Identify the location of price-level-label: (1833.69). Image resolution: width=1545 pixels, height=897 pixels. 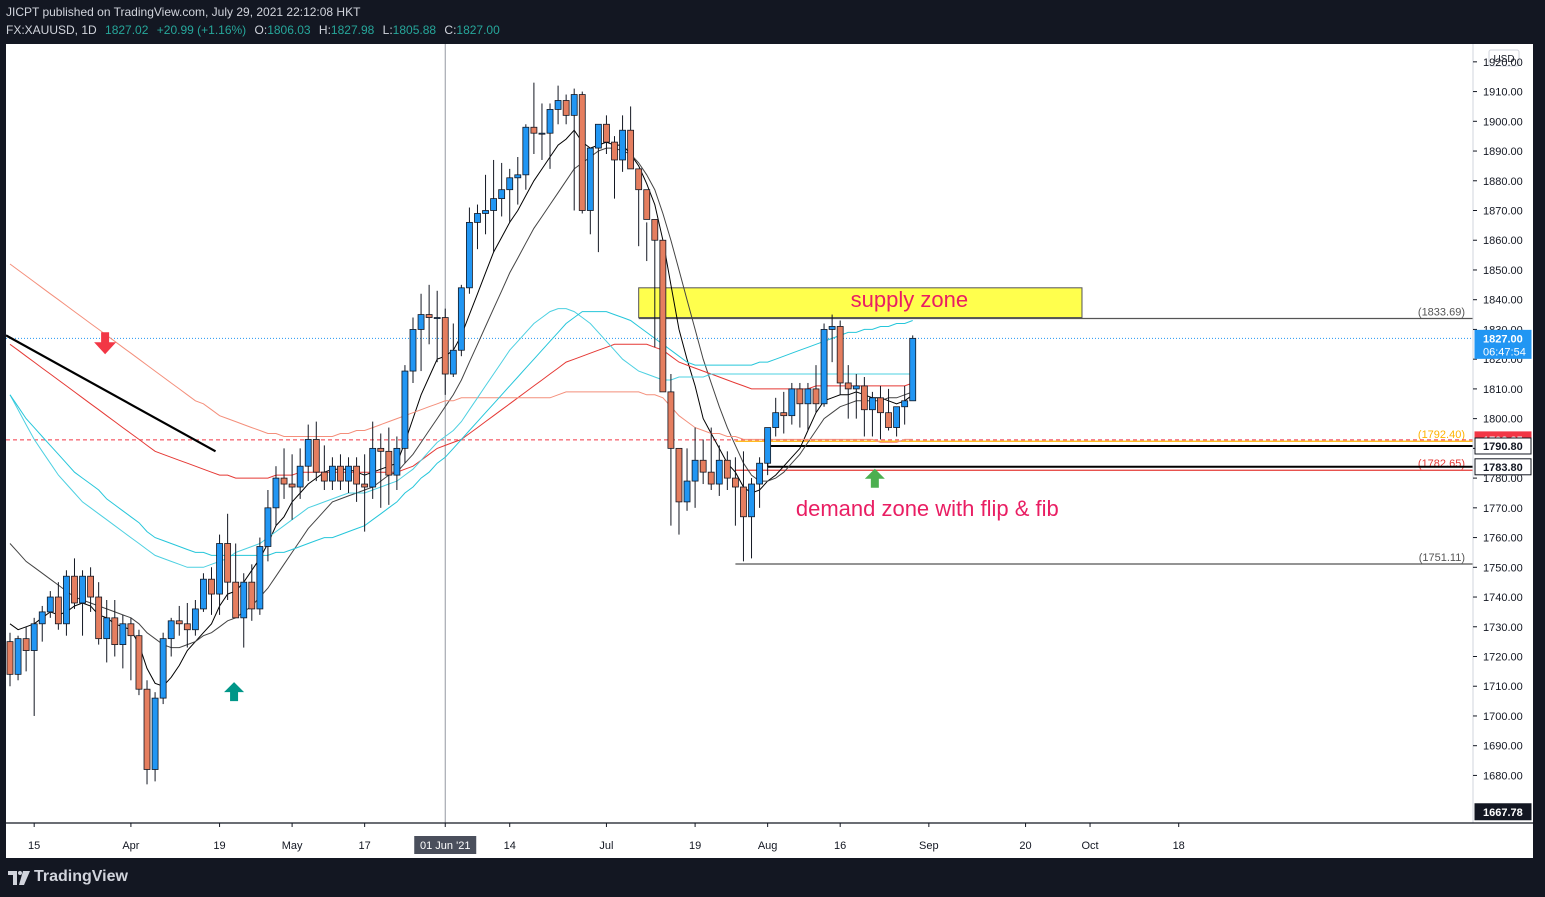
(1441, 312).